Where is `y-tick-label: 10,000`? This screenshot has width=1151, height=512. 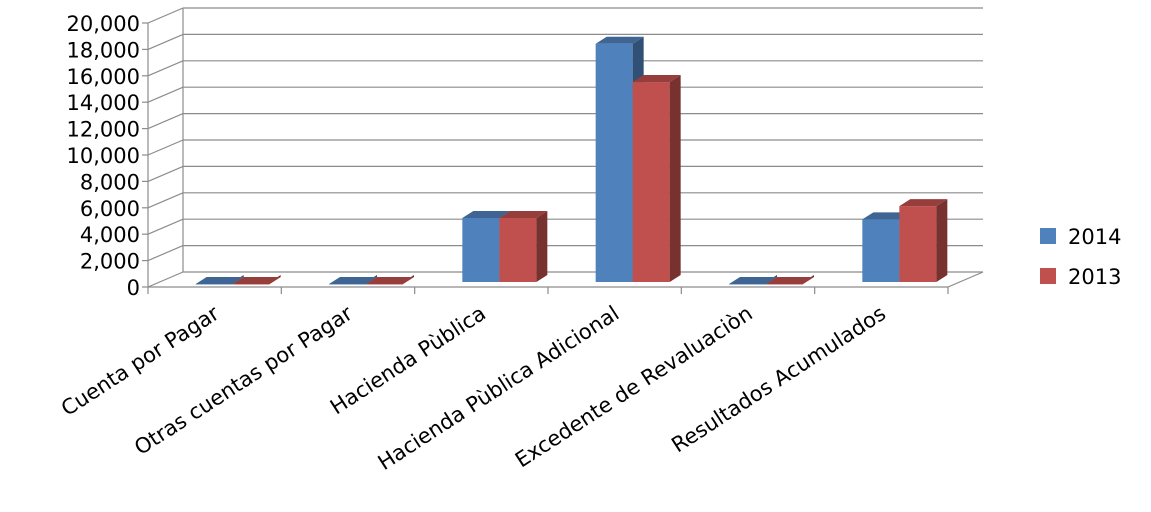
y-tick-label: 10,000 is located at coordinates (103, 156).